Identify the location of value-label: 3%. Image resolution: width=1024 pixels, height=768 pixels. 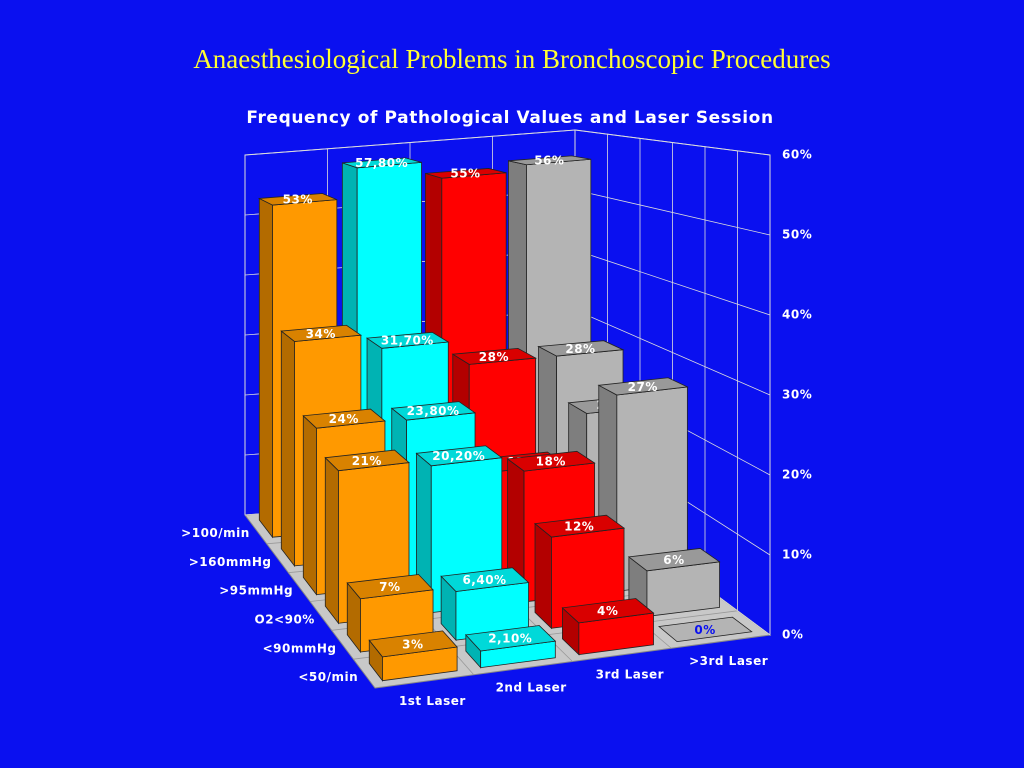
(412, 644).